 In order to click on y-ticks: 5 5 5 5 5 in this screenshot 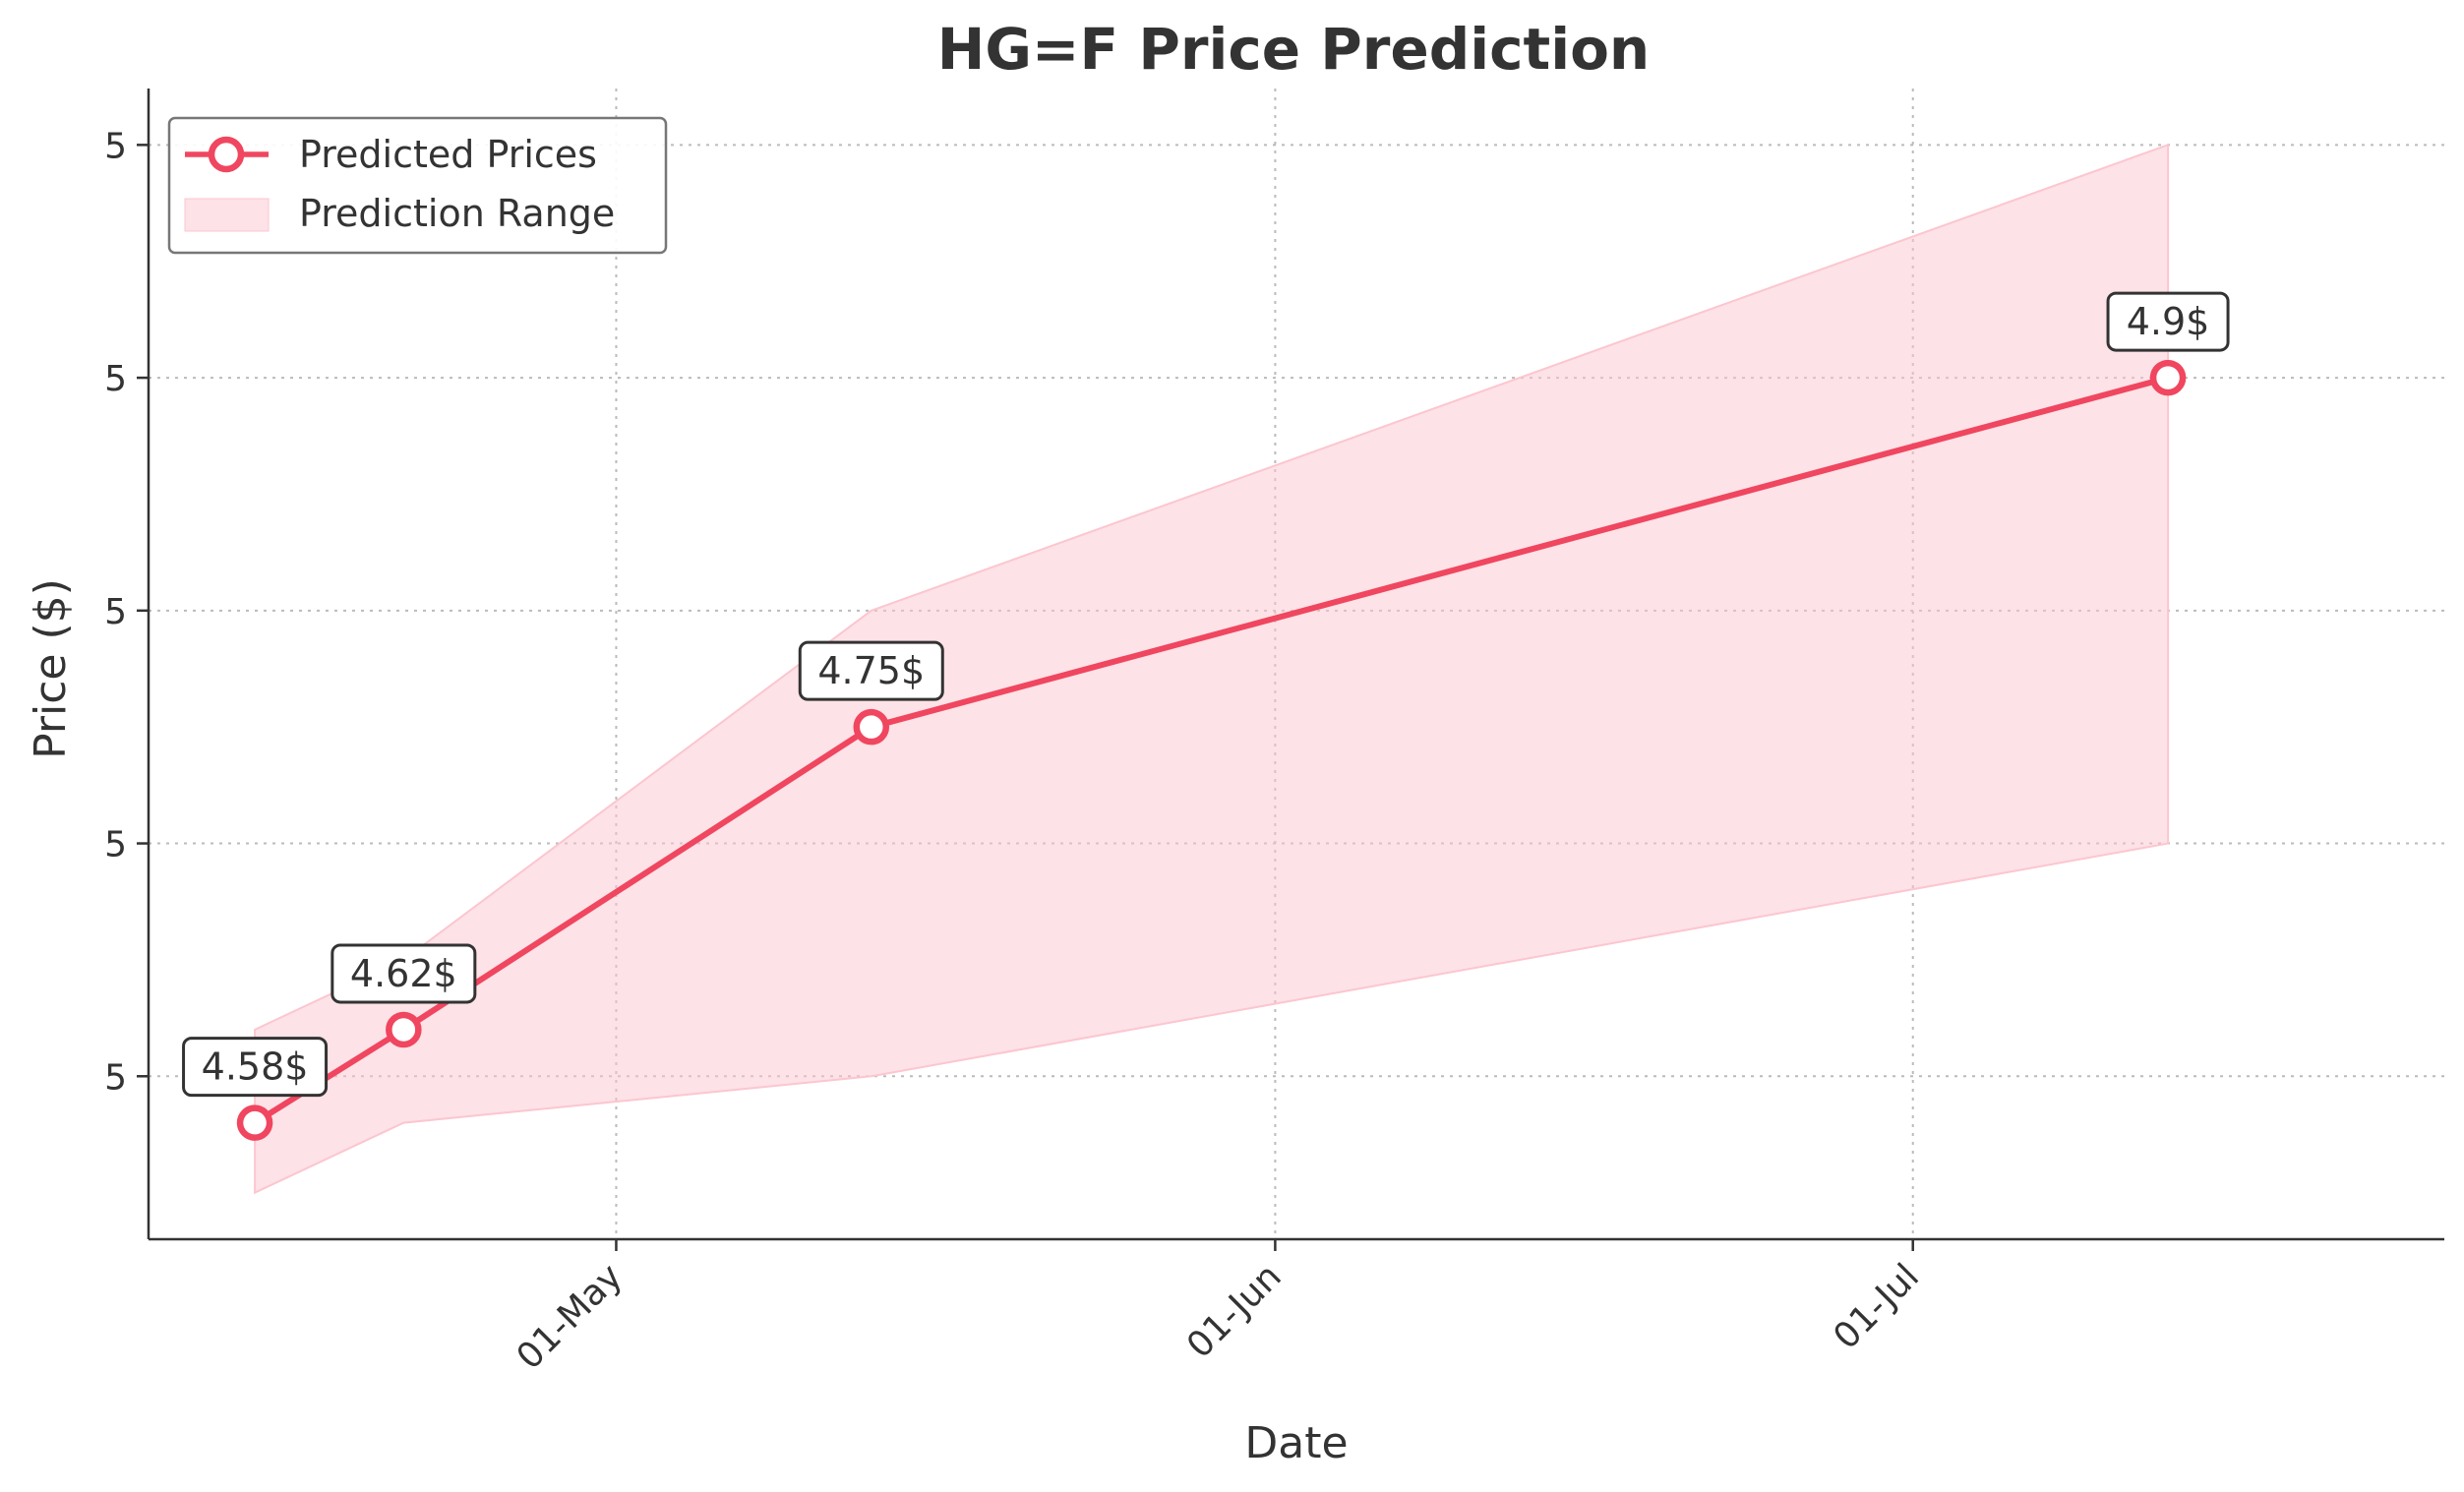, I will do `click(127, 612)`.